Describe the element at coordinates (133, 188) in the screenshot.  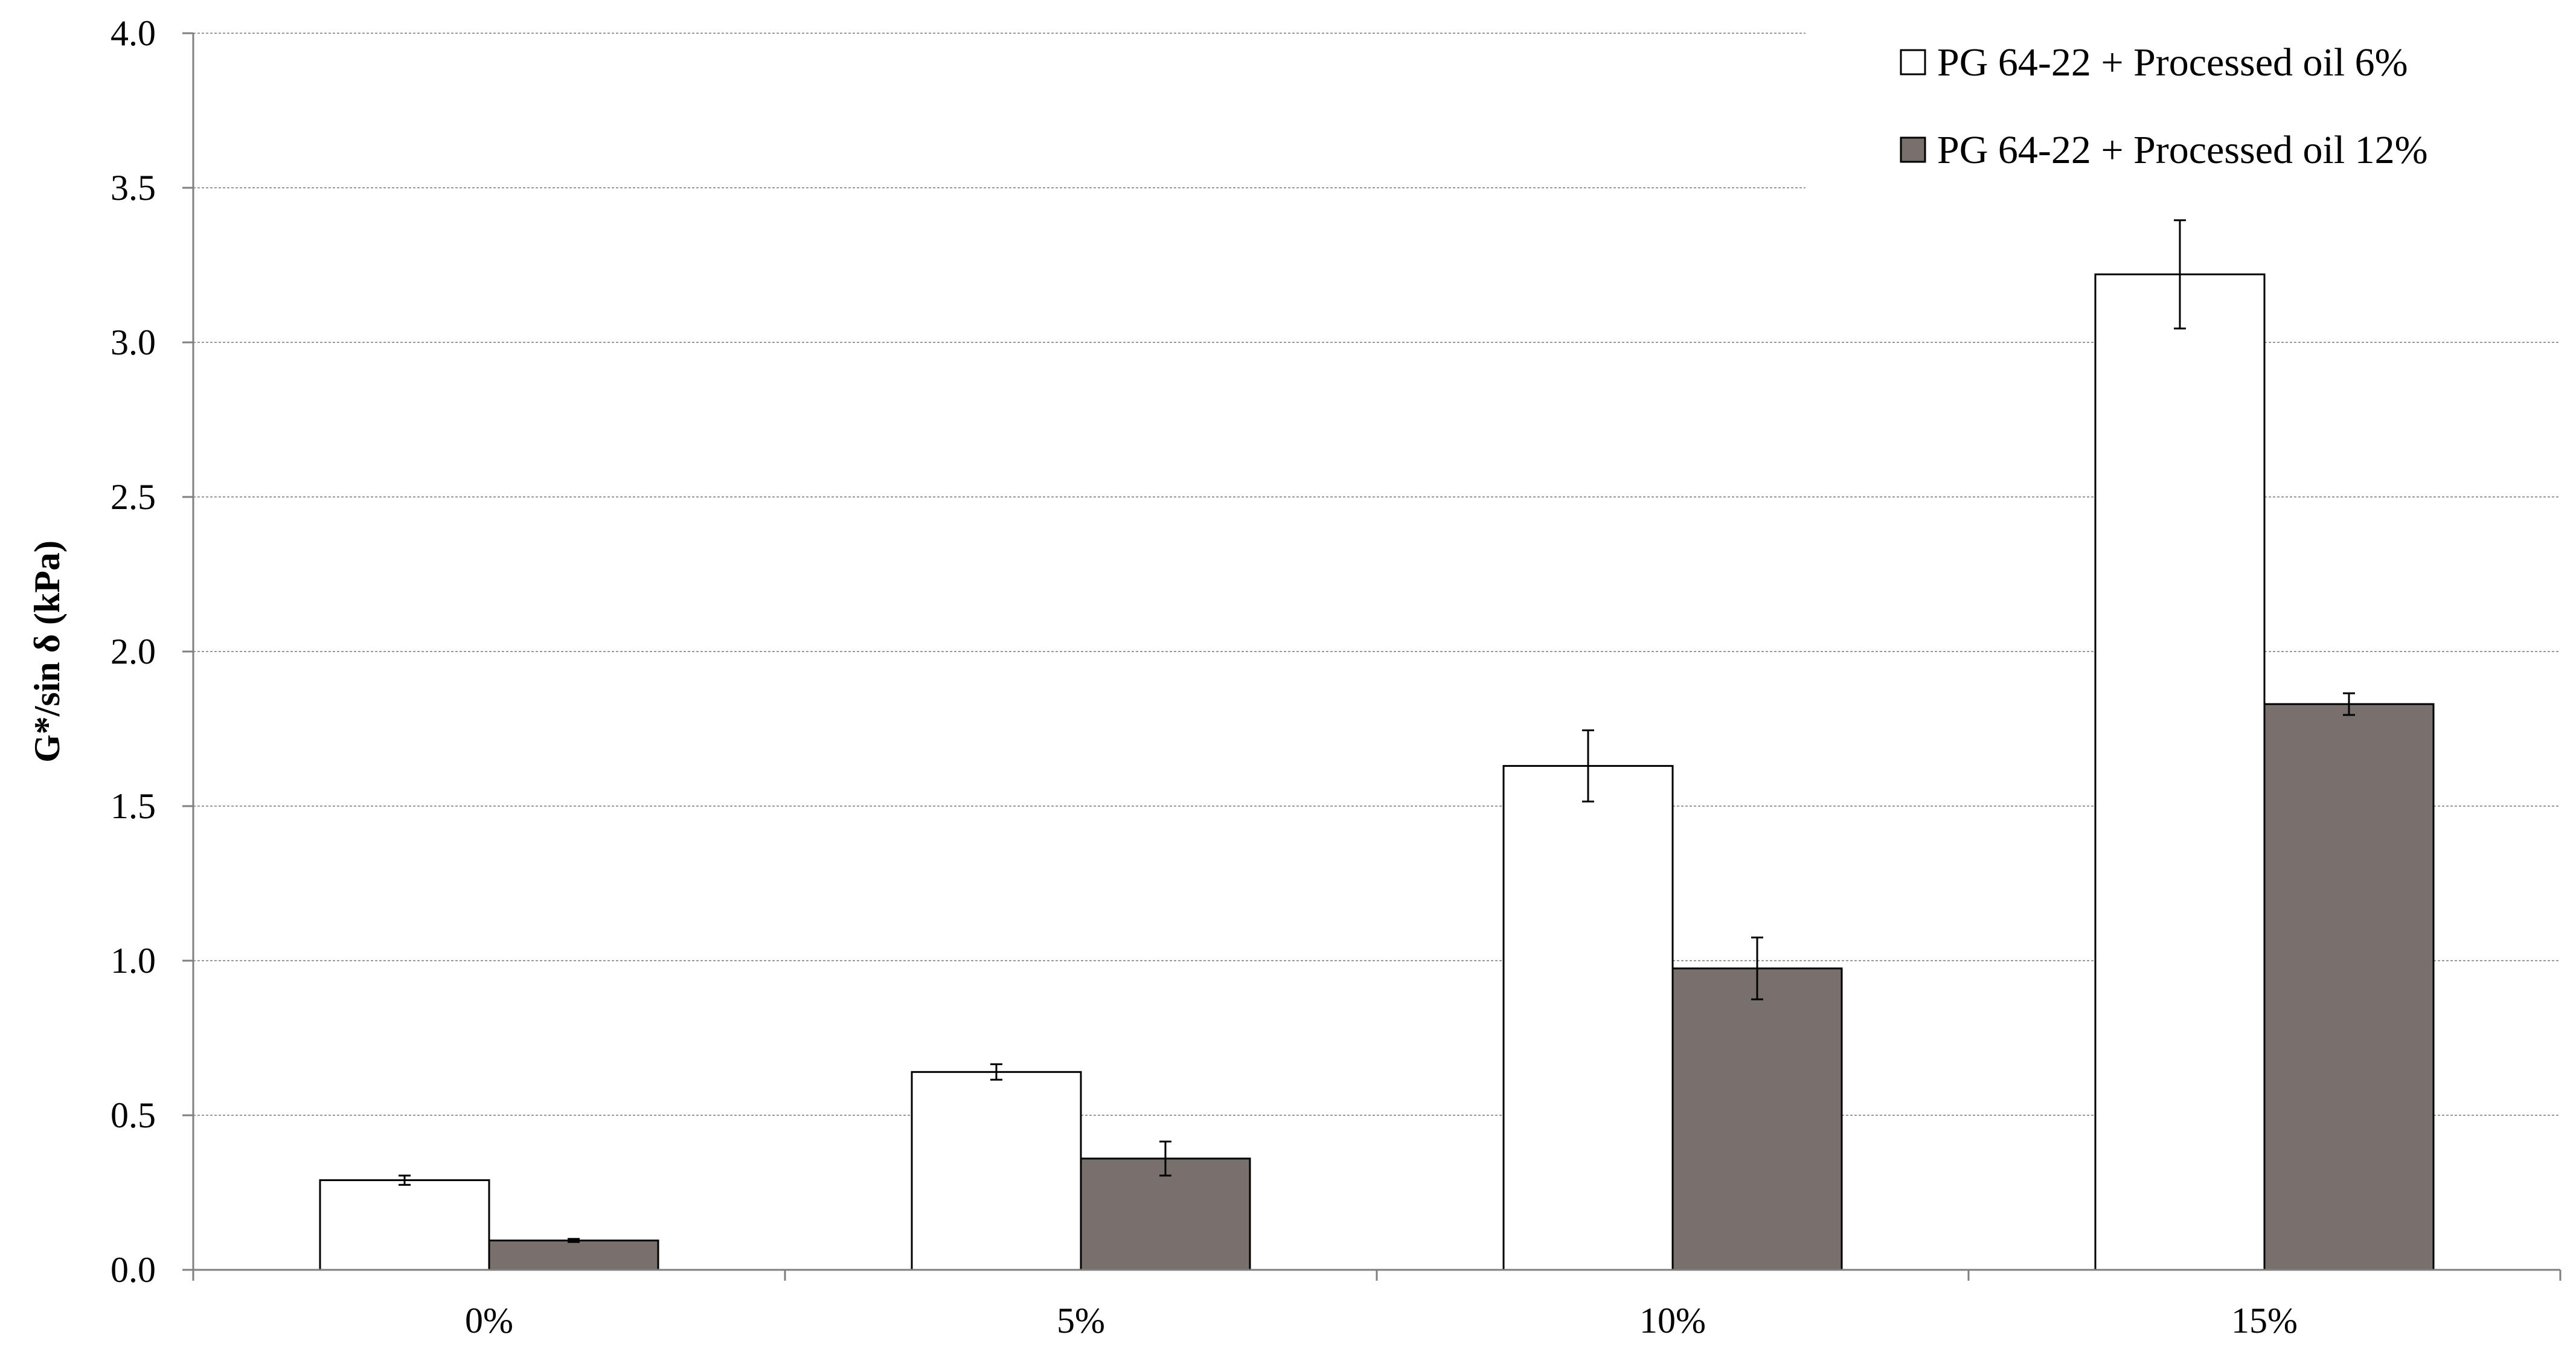
I see `y-tick-label: 3.5` at that location.